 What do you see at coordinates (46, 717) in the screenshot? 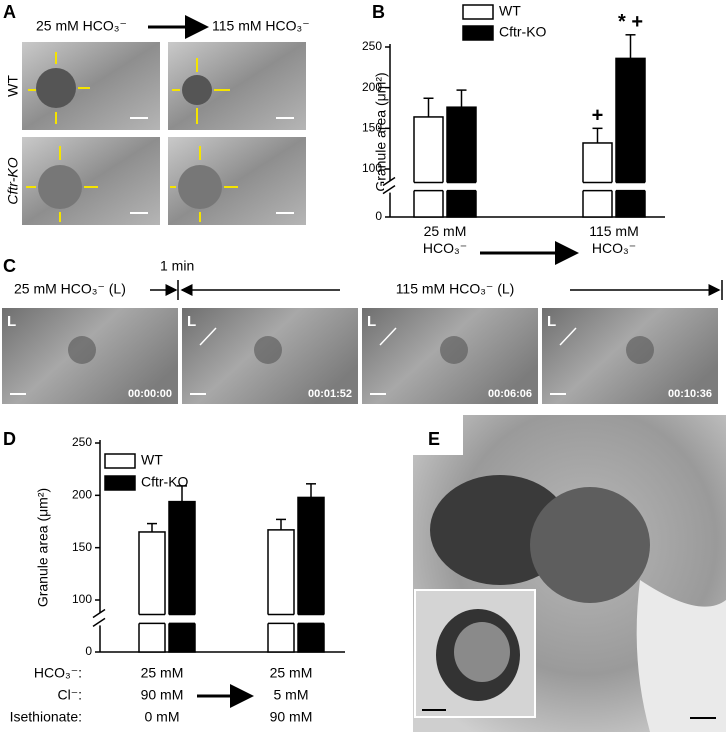
I see `condition-label: Isethionate:` at bounding box center [46, 717].